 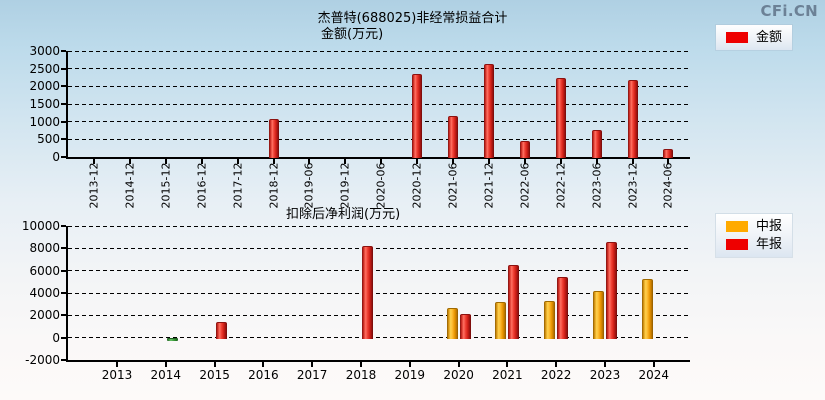 I want to click on x-axis-label: 2017, so click(x=312, y=375).